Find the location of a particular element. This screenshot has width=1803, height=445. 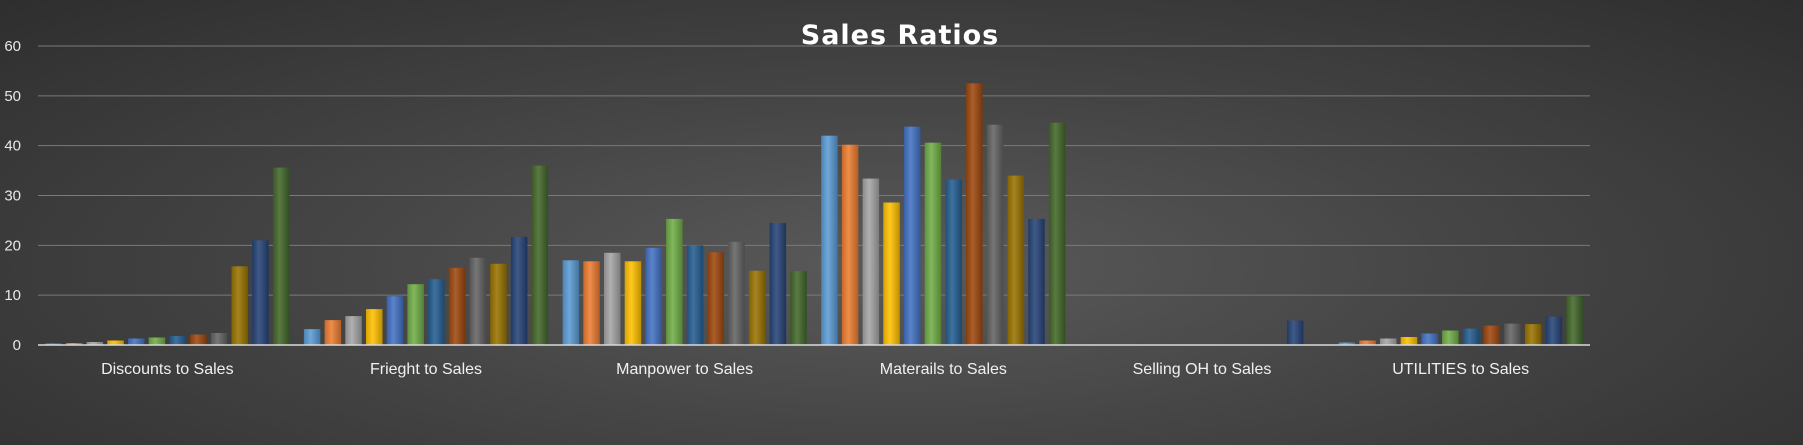

x-category-label: Manpower to Sales is located at coordinates (684, 369).